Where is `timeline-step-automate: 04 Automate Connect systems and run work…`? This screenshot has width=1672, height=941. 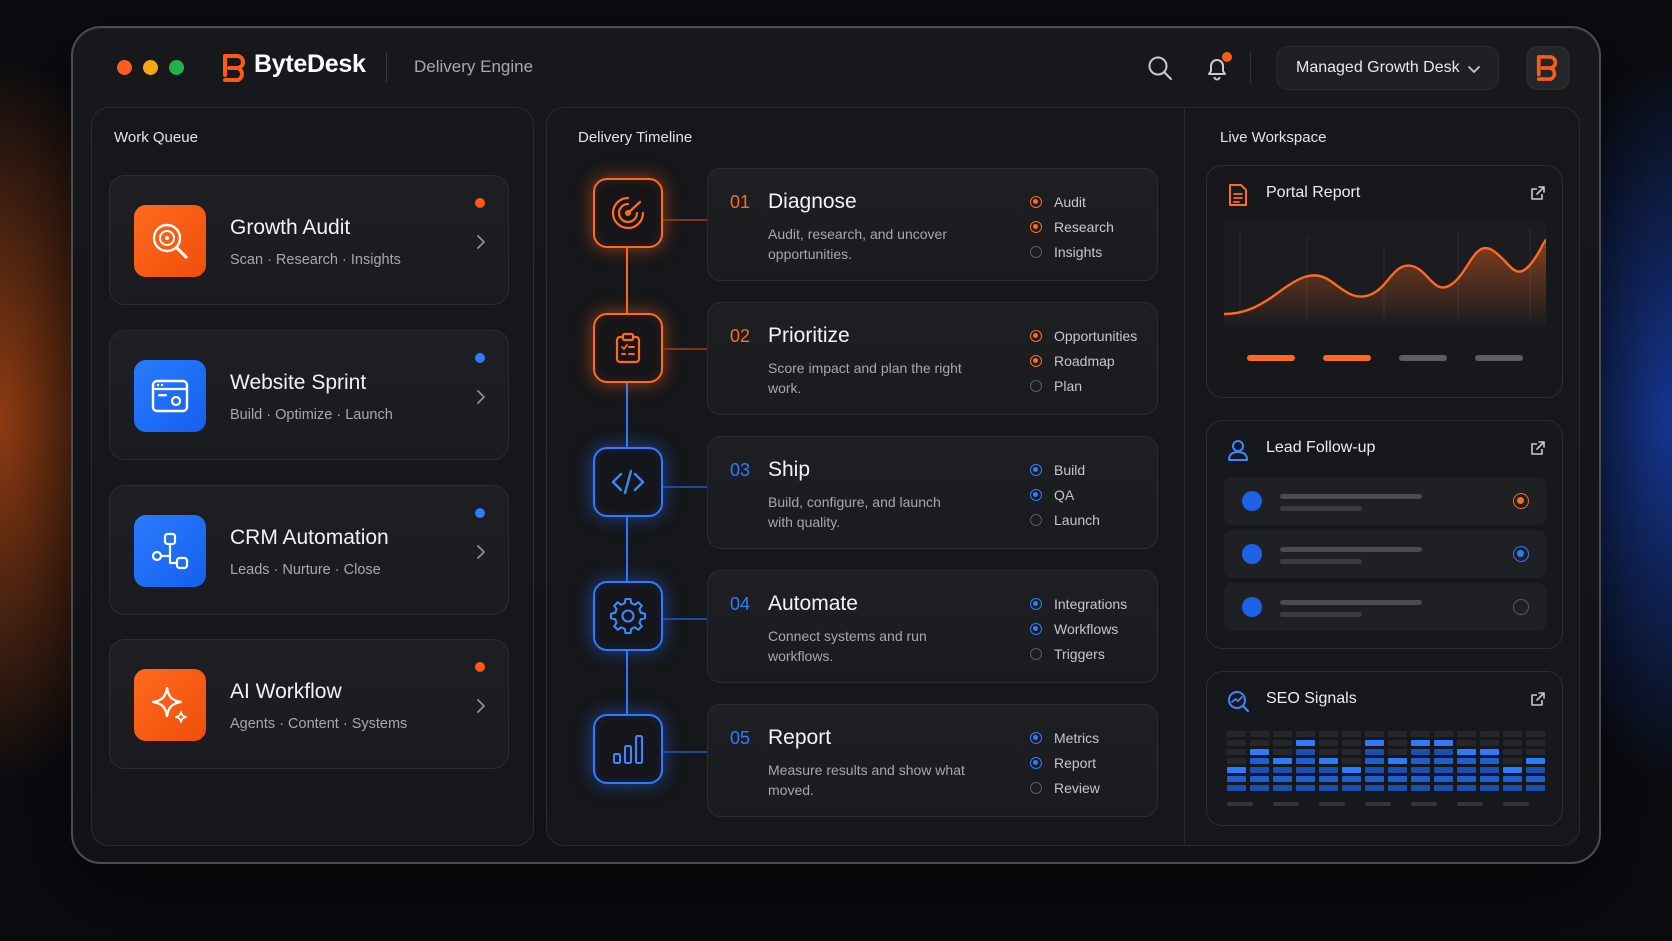 timeline-step-automate: 04 Automate Connect systems and run work… is located at coordinates (932, 626).